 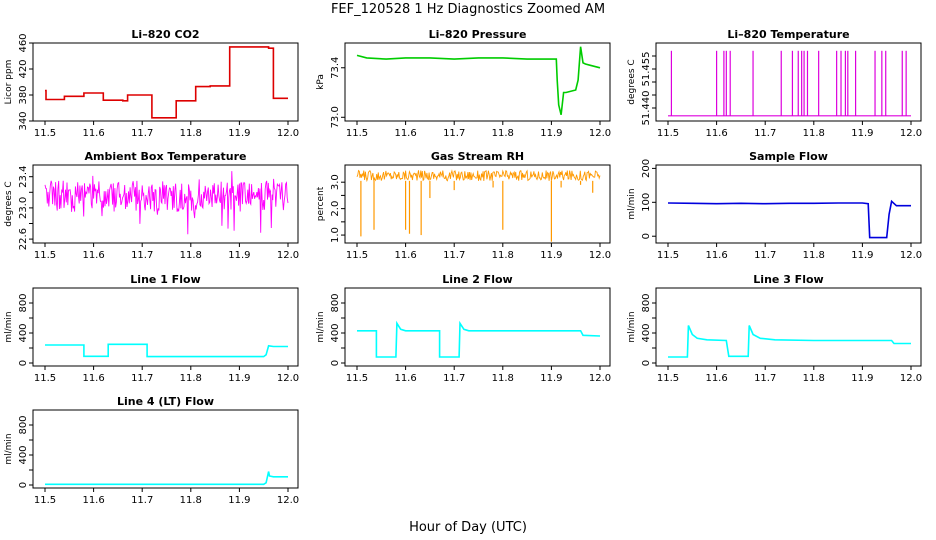 I want to click on panel-title: Line 4 (LT) Flow, so click(x=165, y=401).